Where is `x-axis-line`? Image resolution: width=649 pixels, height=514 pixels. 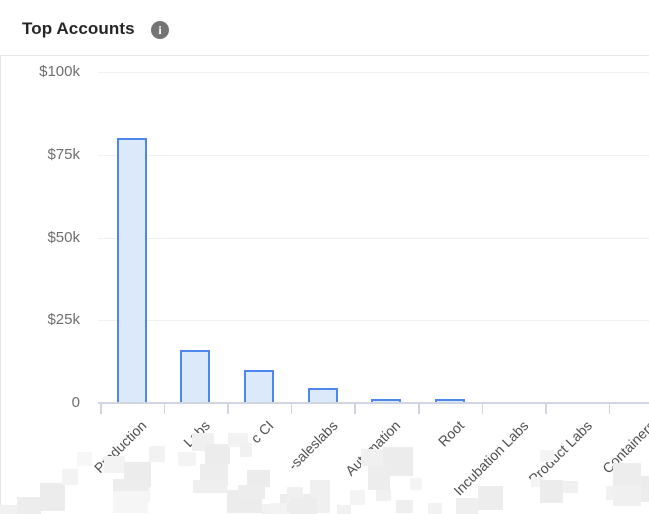 x-axis-line is located at coordinates (373, 403).